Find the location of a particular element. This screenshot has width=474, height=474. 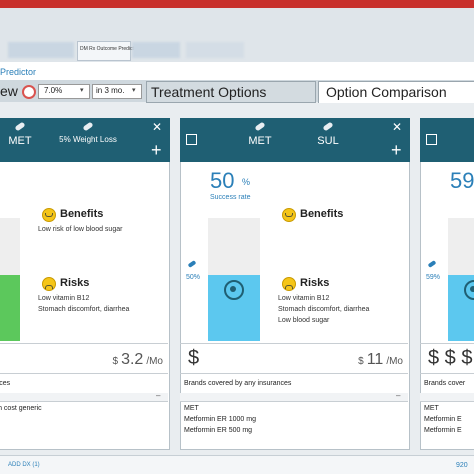

tab-label: Option Comparison is located at coordinates (386, 92).